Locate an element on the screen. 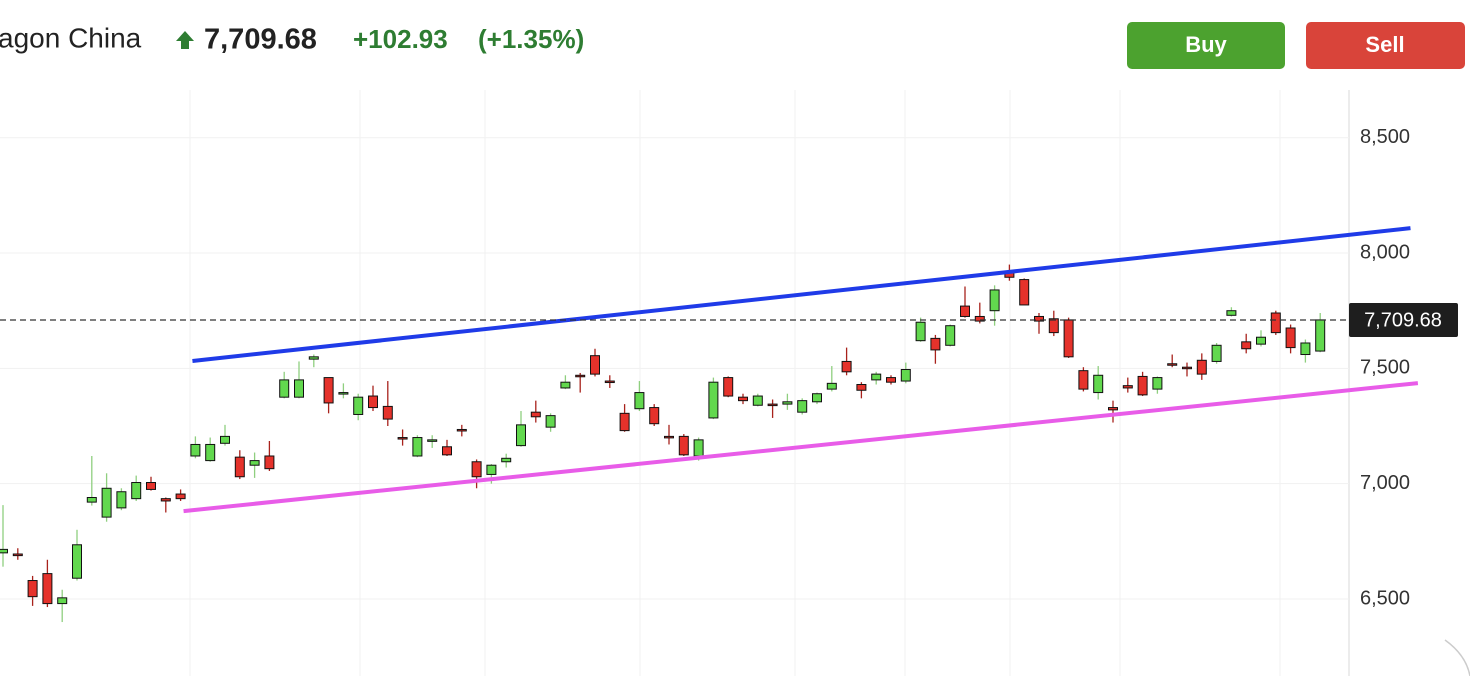 The height and width of the screenshot is (681, 1470). sell-label: Sell is located at coordinates (1384, 44).